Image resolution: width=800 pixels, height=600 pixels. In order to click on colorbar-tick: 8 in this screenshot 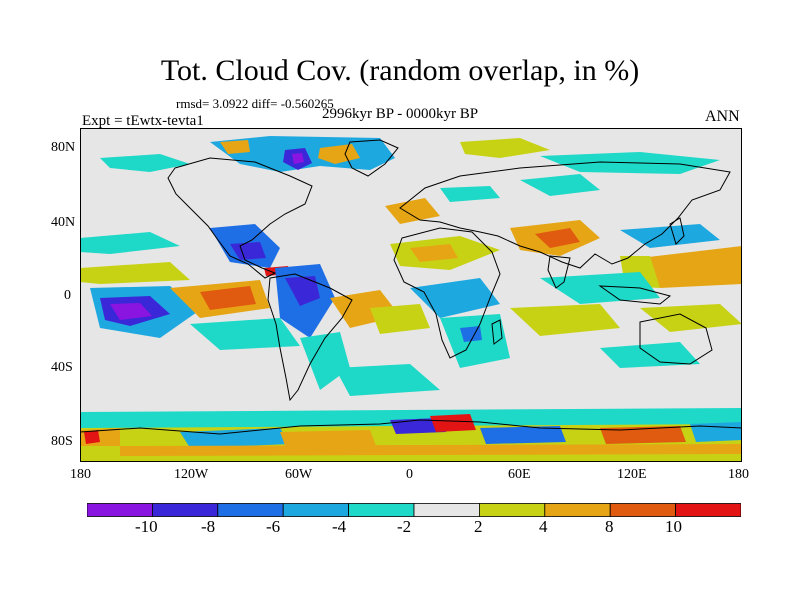, I will do `click(609, 526)`.